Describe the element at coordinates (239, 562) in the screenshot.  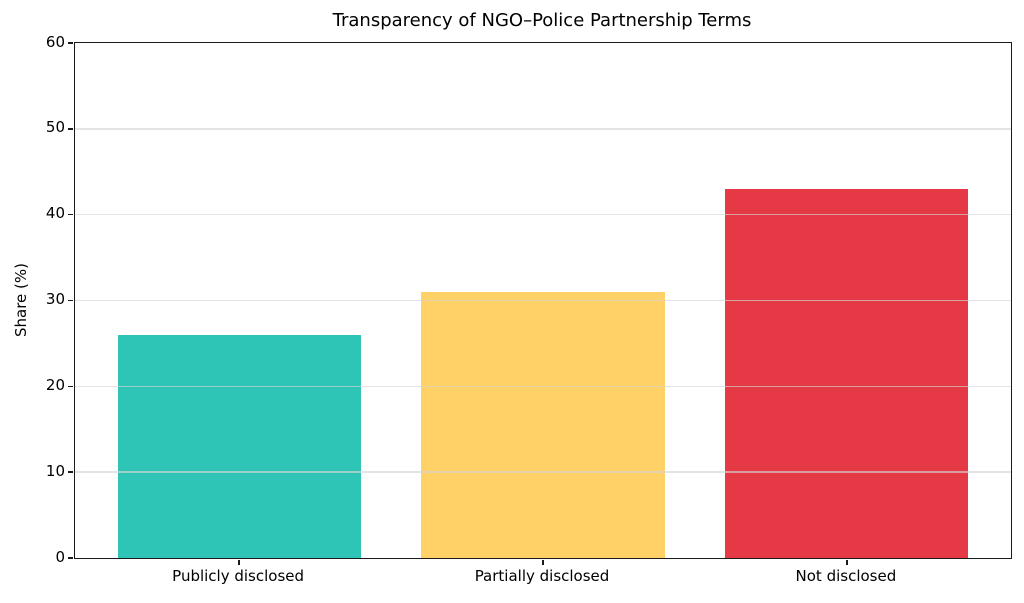
I see `x-tick-mark-publicly-disclosed` at that location.